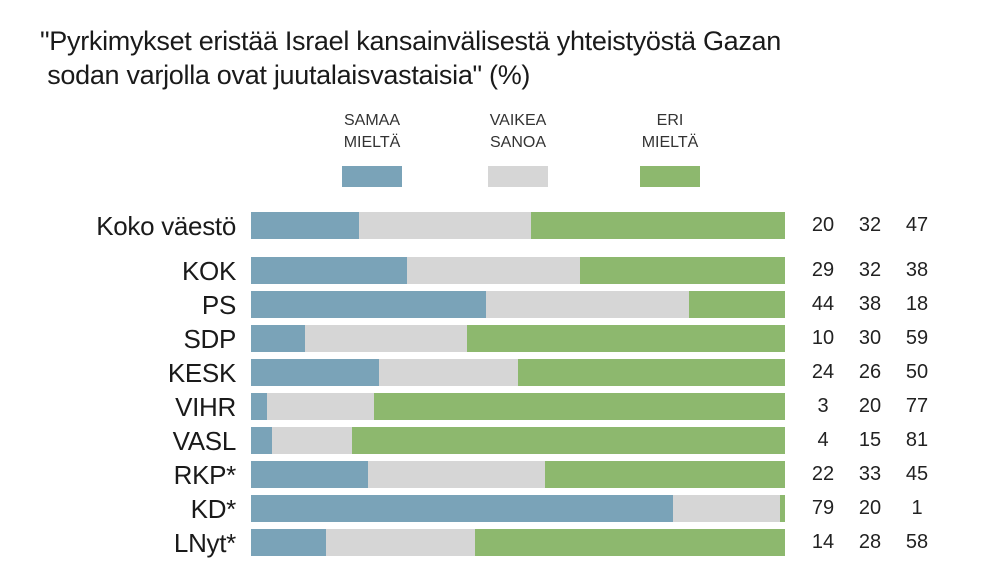  Describe the element at coordinates (870, 542) in the screenshot. I see `data-label: 28` at that location.